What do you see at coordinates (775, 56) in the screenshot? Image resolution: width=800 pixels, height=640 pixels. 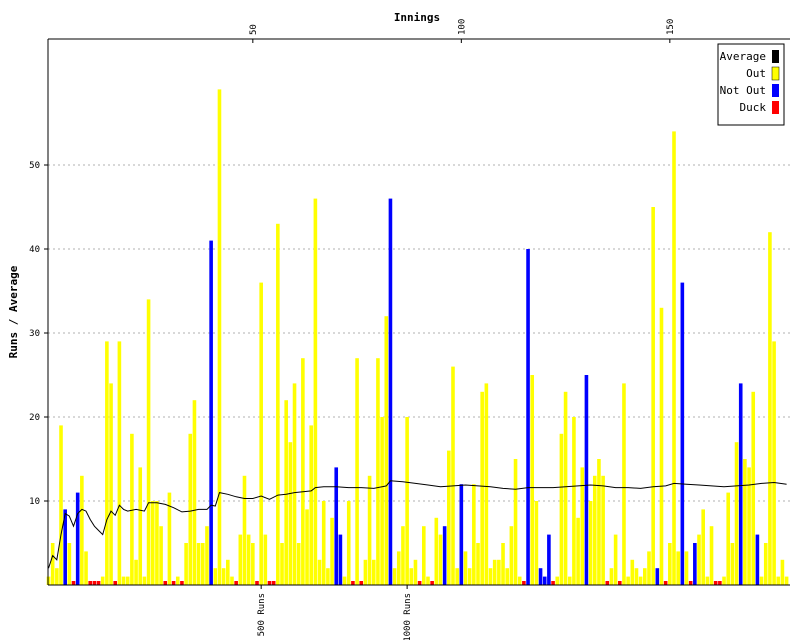 I see `legend-swatch-average` at bounding box center [775, 56].